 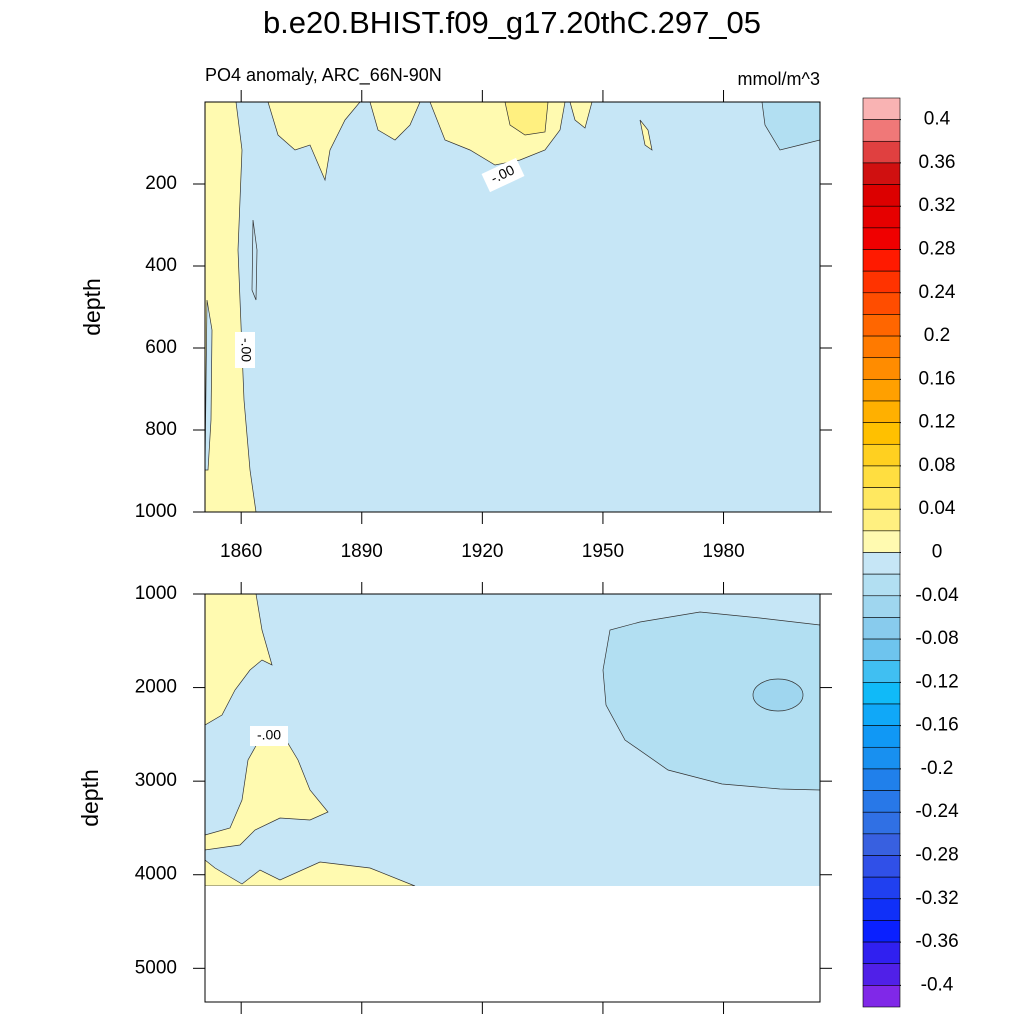 I want to click on x-tick-label: 1890, so click(x=362, y=551).